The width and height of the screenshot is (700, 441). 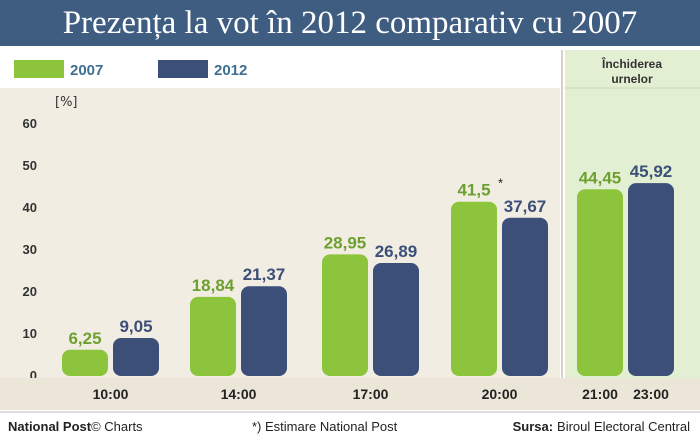 What do you see at coordinates (474, 288) in the screenshot?
I see `bar-2007-20:00` at bounding box center [474, 288].